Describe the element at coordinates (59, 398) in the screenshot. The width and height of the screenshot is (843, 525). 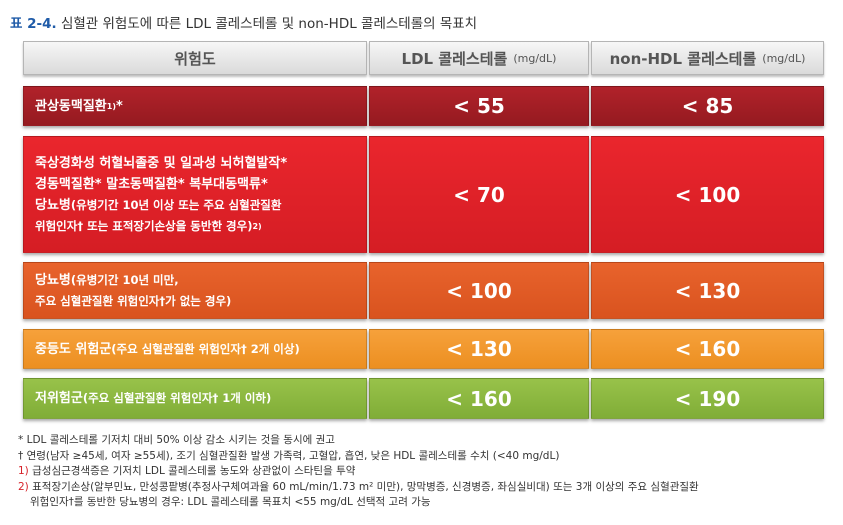
I see `risk-main-text: 저위험군` at that location.